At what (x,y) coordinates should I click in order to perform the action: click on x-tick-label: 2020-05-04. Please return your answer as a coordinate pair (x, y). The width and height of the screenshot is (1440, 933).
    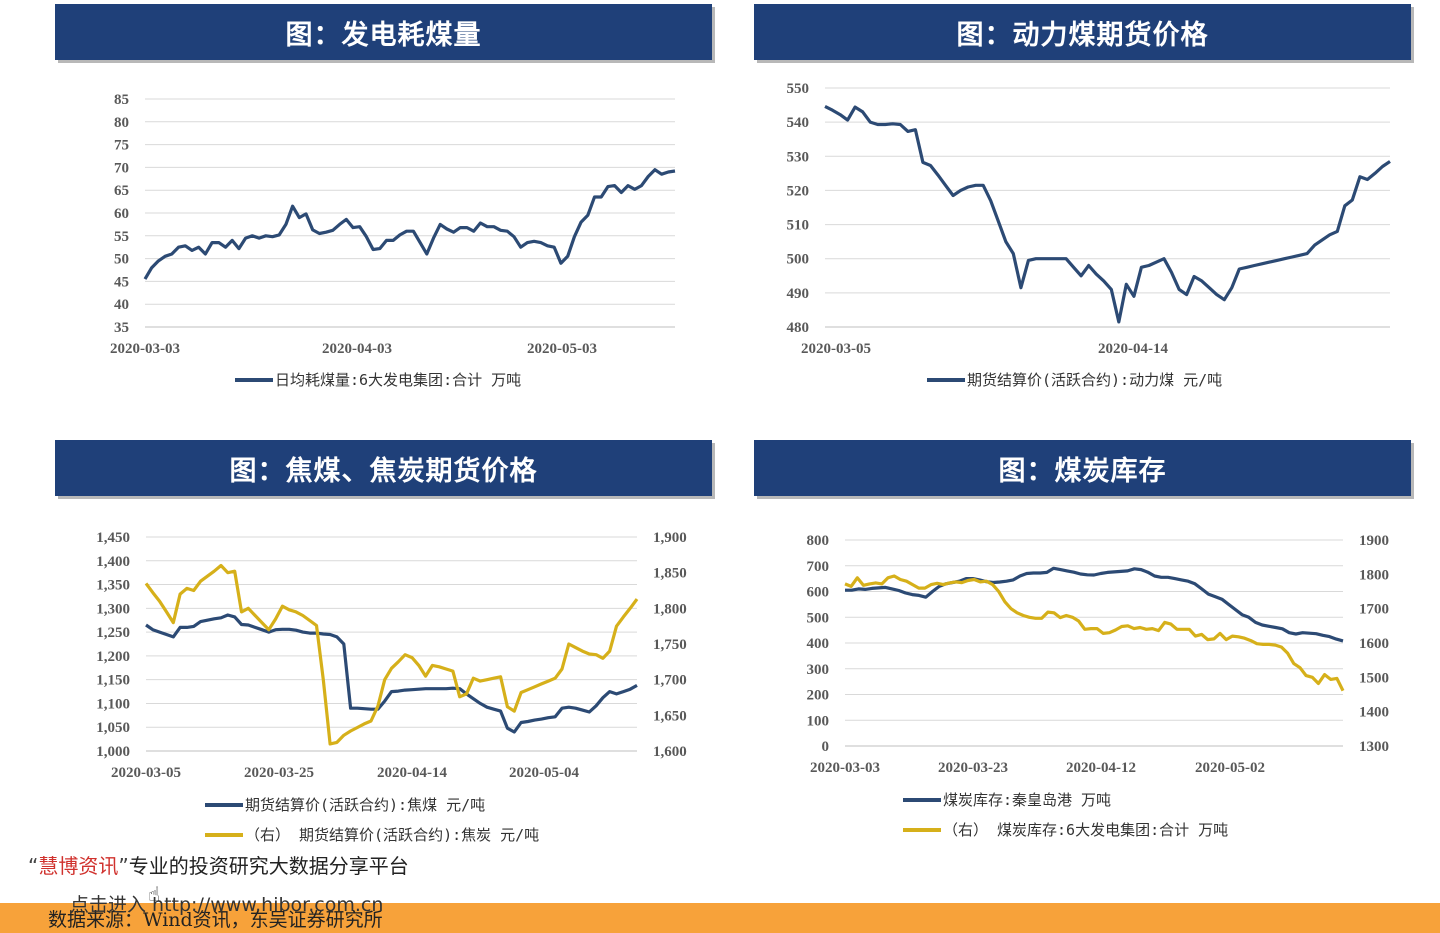
    Looking at the image, I should click on (544, 773).